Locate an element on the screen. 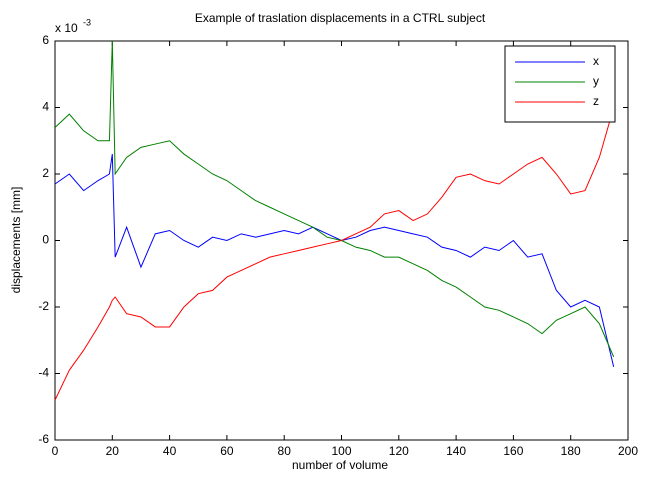 The width and height of the screenshot is (645, 481). x-tick-label: 120 is located at coordinates (399, 451).